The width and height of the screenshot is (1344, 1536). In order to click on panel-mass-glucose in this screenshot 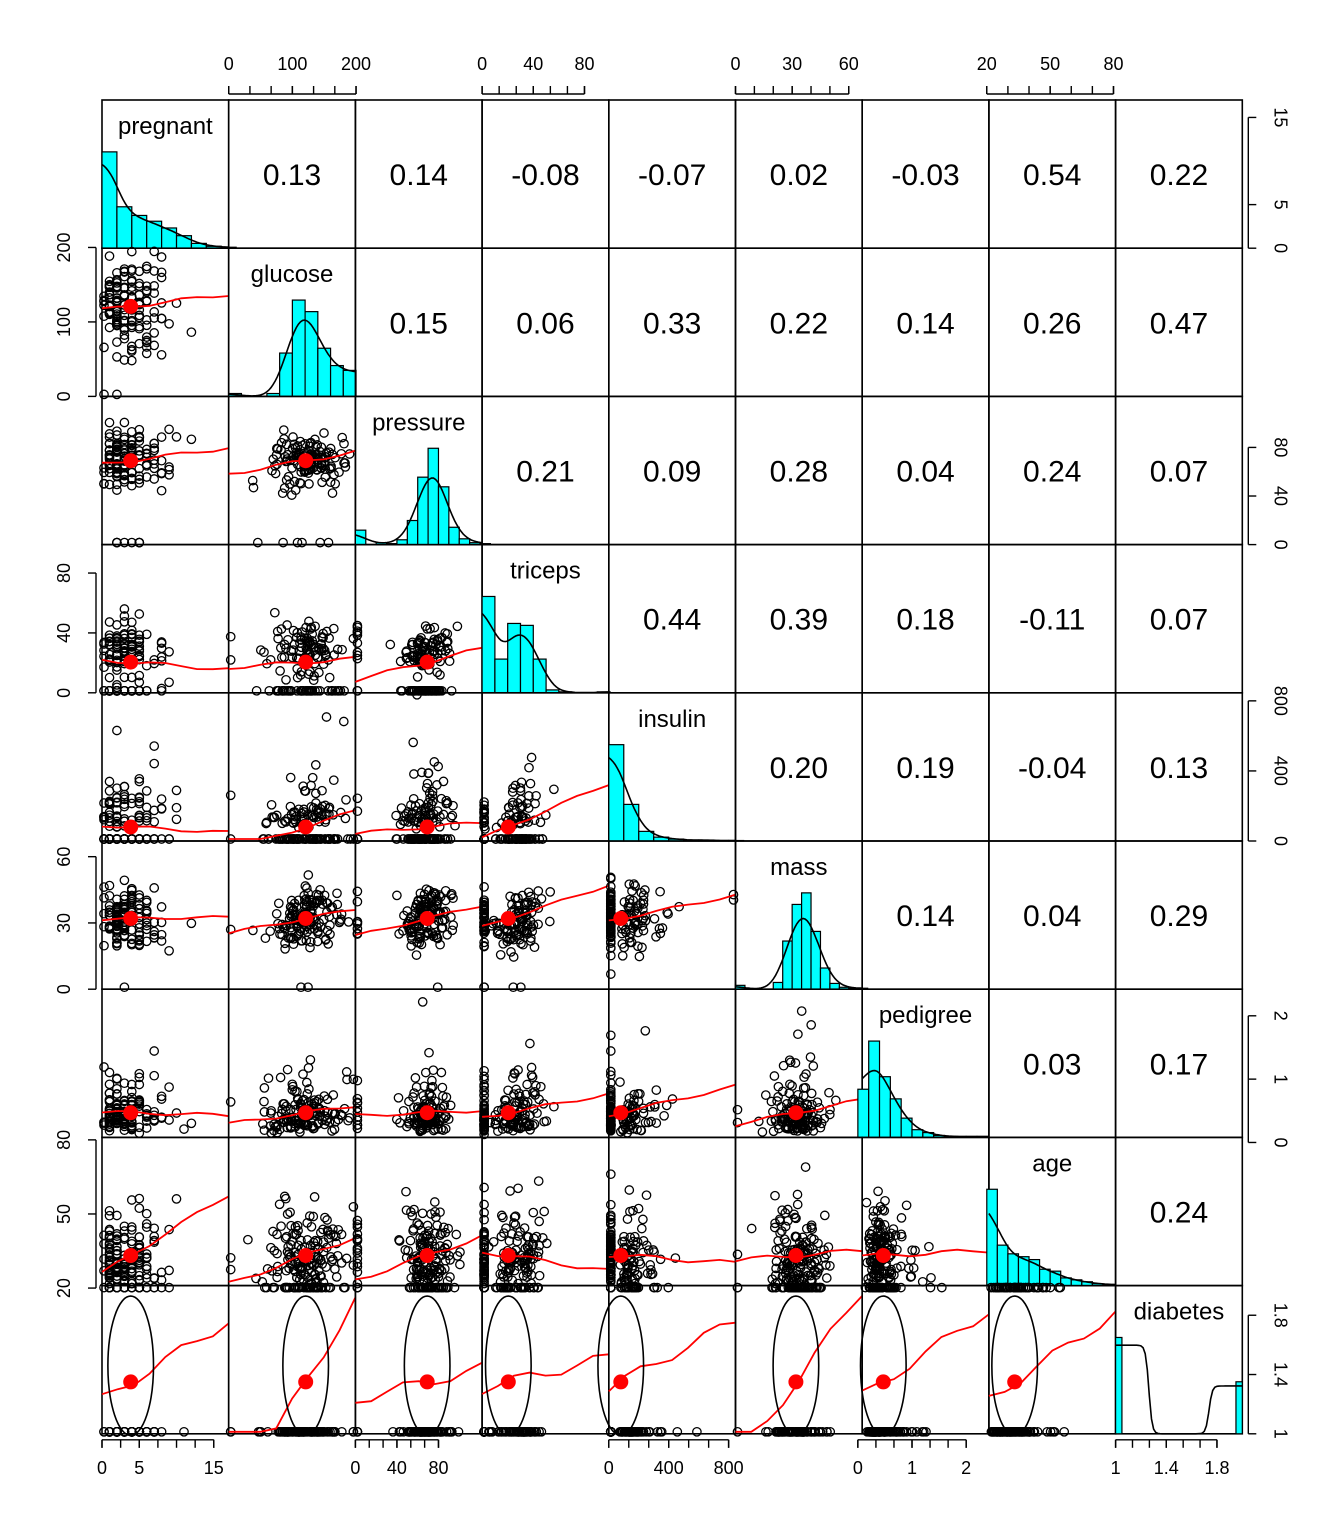, I will do `click(291, 916)`.